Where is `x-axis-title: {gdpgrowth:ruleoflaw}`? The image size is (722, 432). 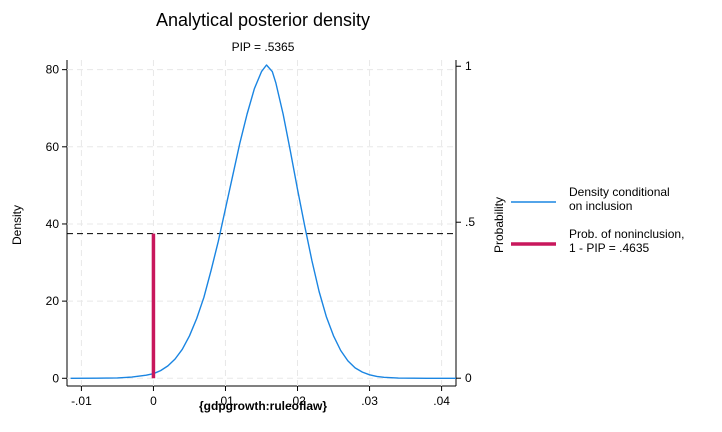 x-axis-title: {gdpgrowth:ruleoflaw} is located at coordinates (263, 406).